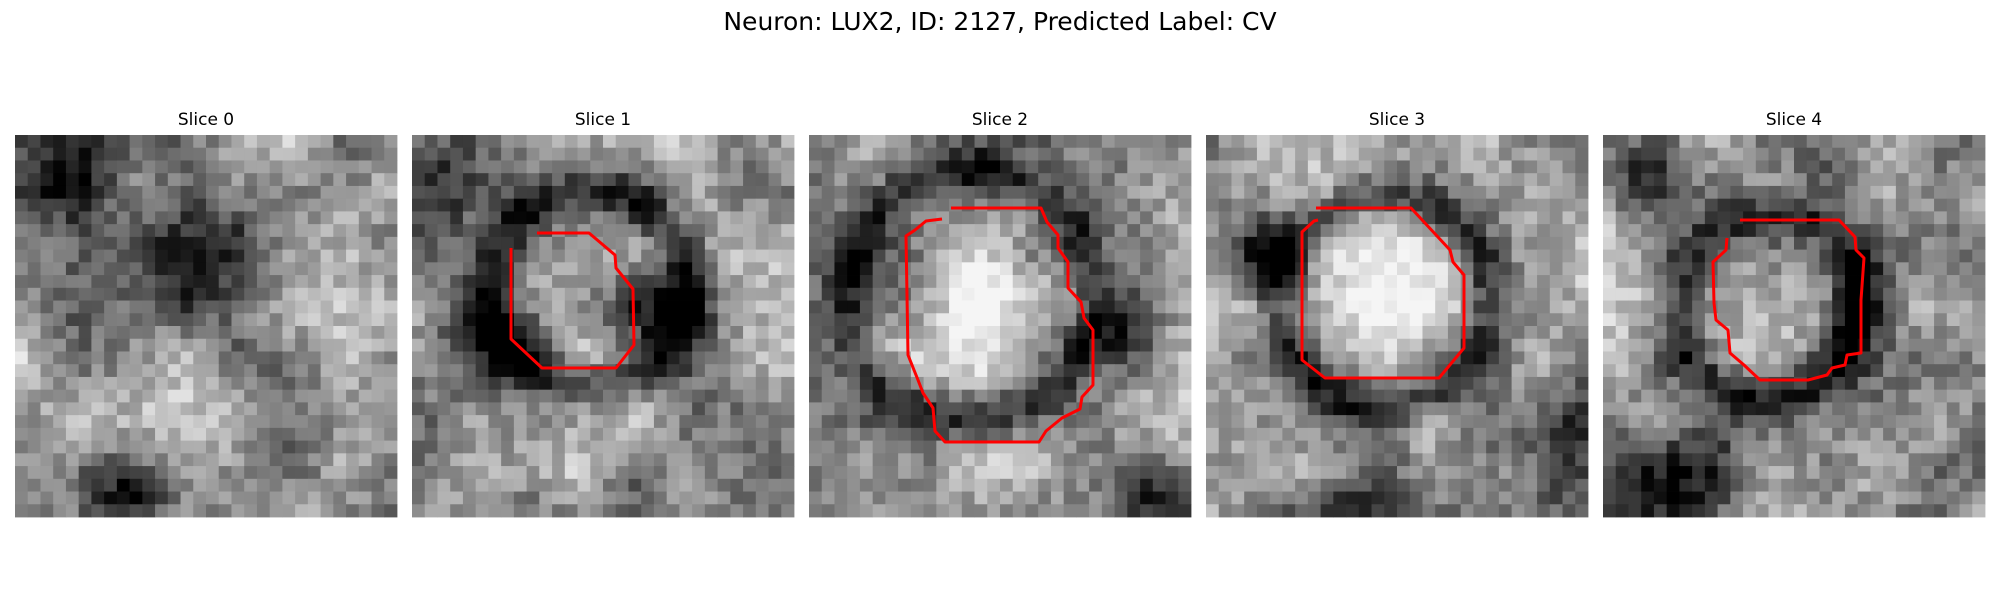 This screenshot has height=600, width=2000. I want to click on slice-title-4: Slice 4, so click(1794, 120).